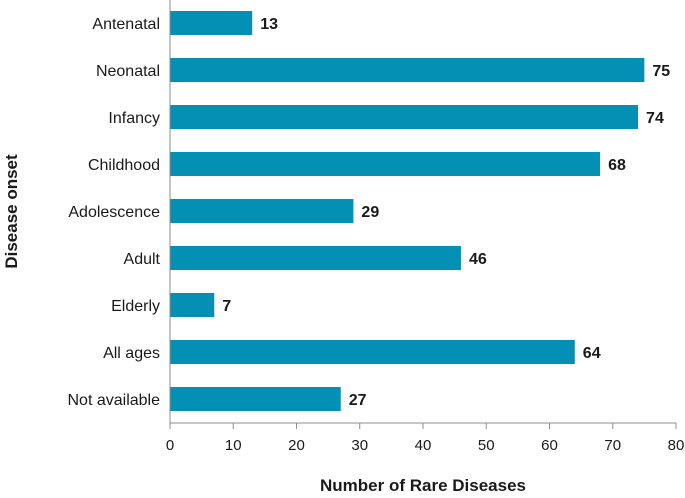 The height and width of the screenshot is (498, 685). I want to click on bar-elderly, so click(192, 305).